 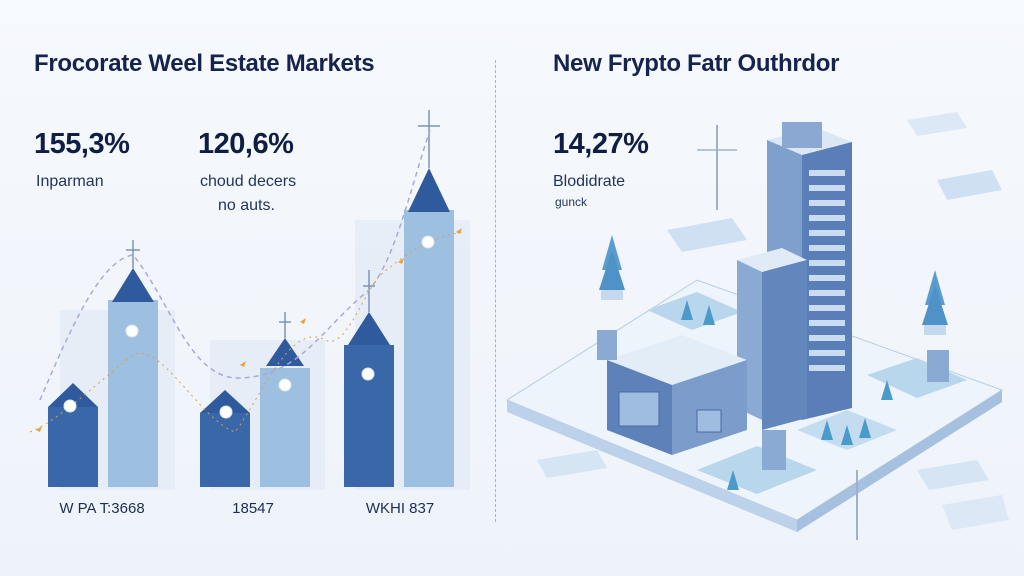 What do you see at coordinates (400, 508) in the screenshot?
I see `bar-label-3: WKHI 837` at bounding box center [400, 508].